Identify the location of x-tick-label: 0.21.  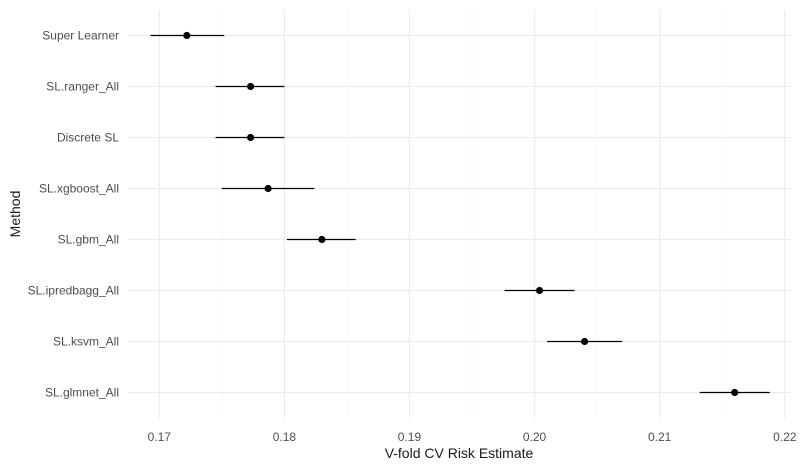
(660, 437).